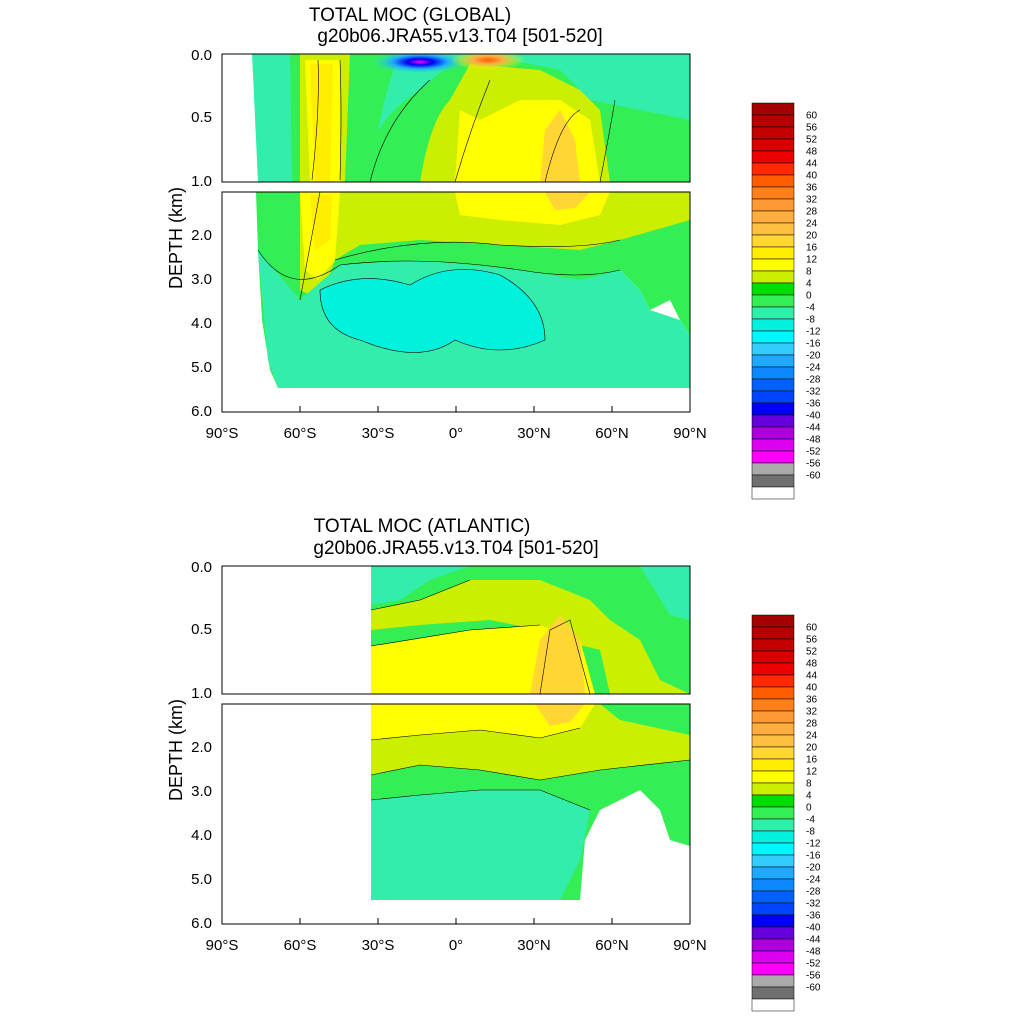  Describe the element at coordinates (456, 945) in the screenshot. I see `x-tick-label: 0°` at that location.